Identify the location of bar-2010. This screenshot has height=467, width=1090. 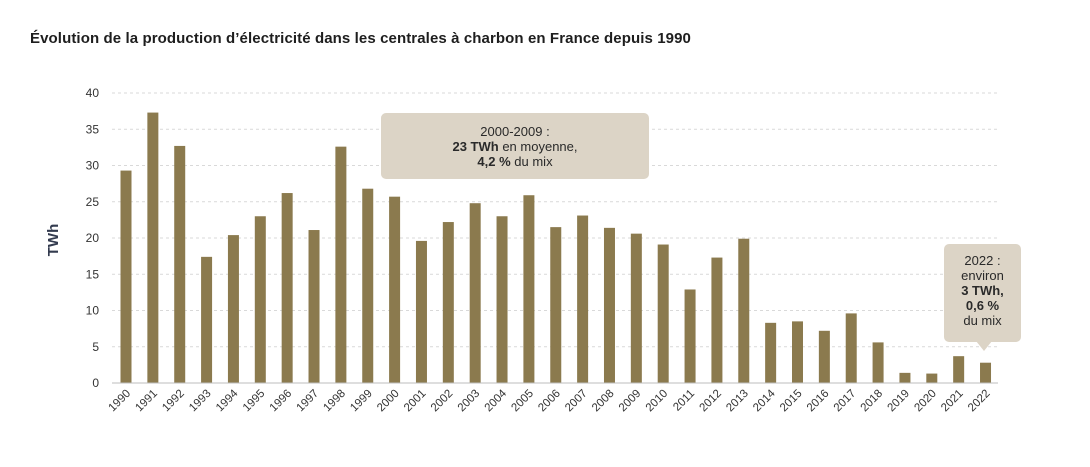
(663, 313).